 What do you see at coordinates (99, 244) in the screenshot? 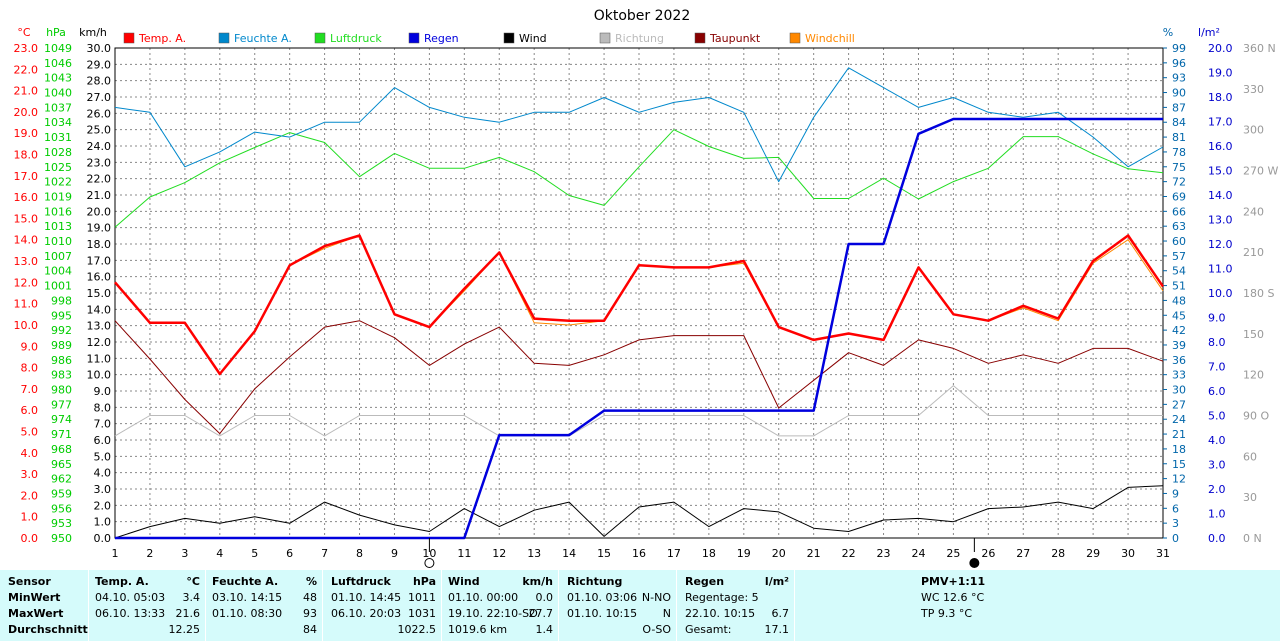
I see `y-tick-wind: 18.0` at bounding box center [99, 244].